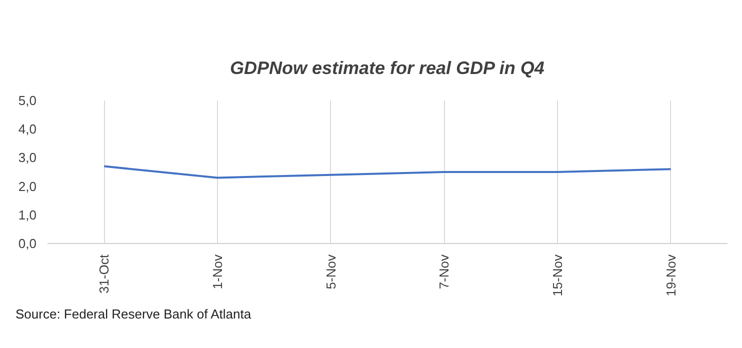  Describe the element at coordinates (670, 275) in the screenshot. I see `x-tick-label: 19-Nov` at that location.